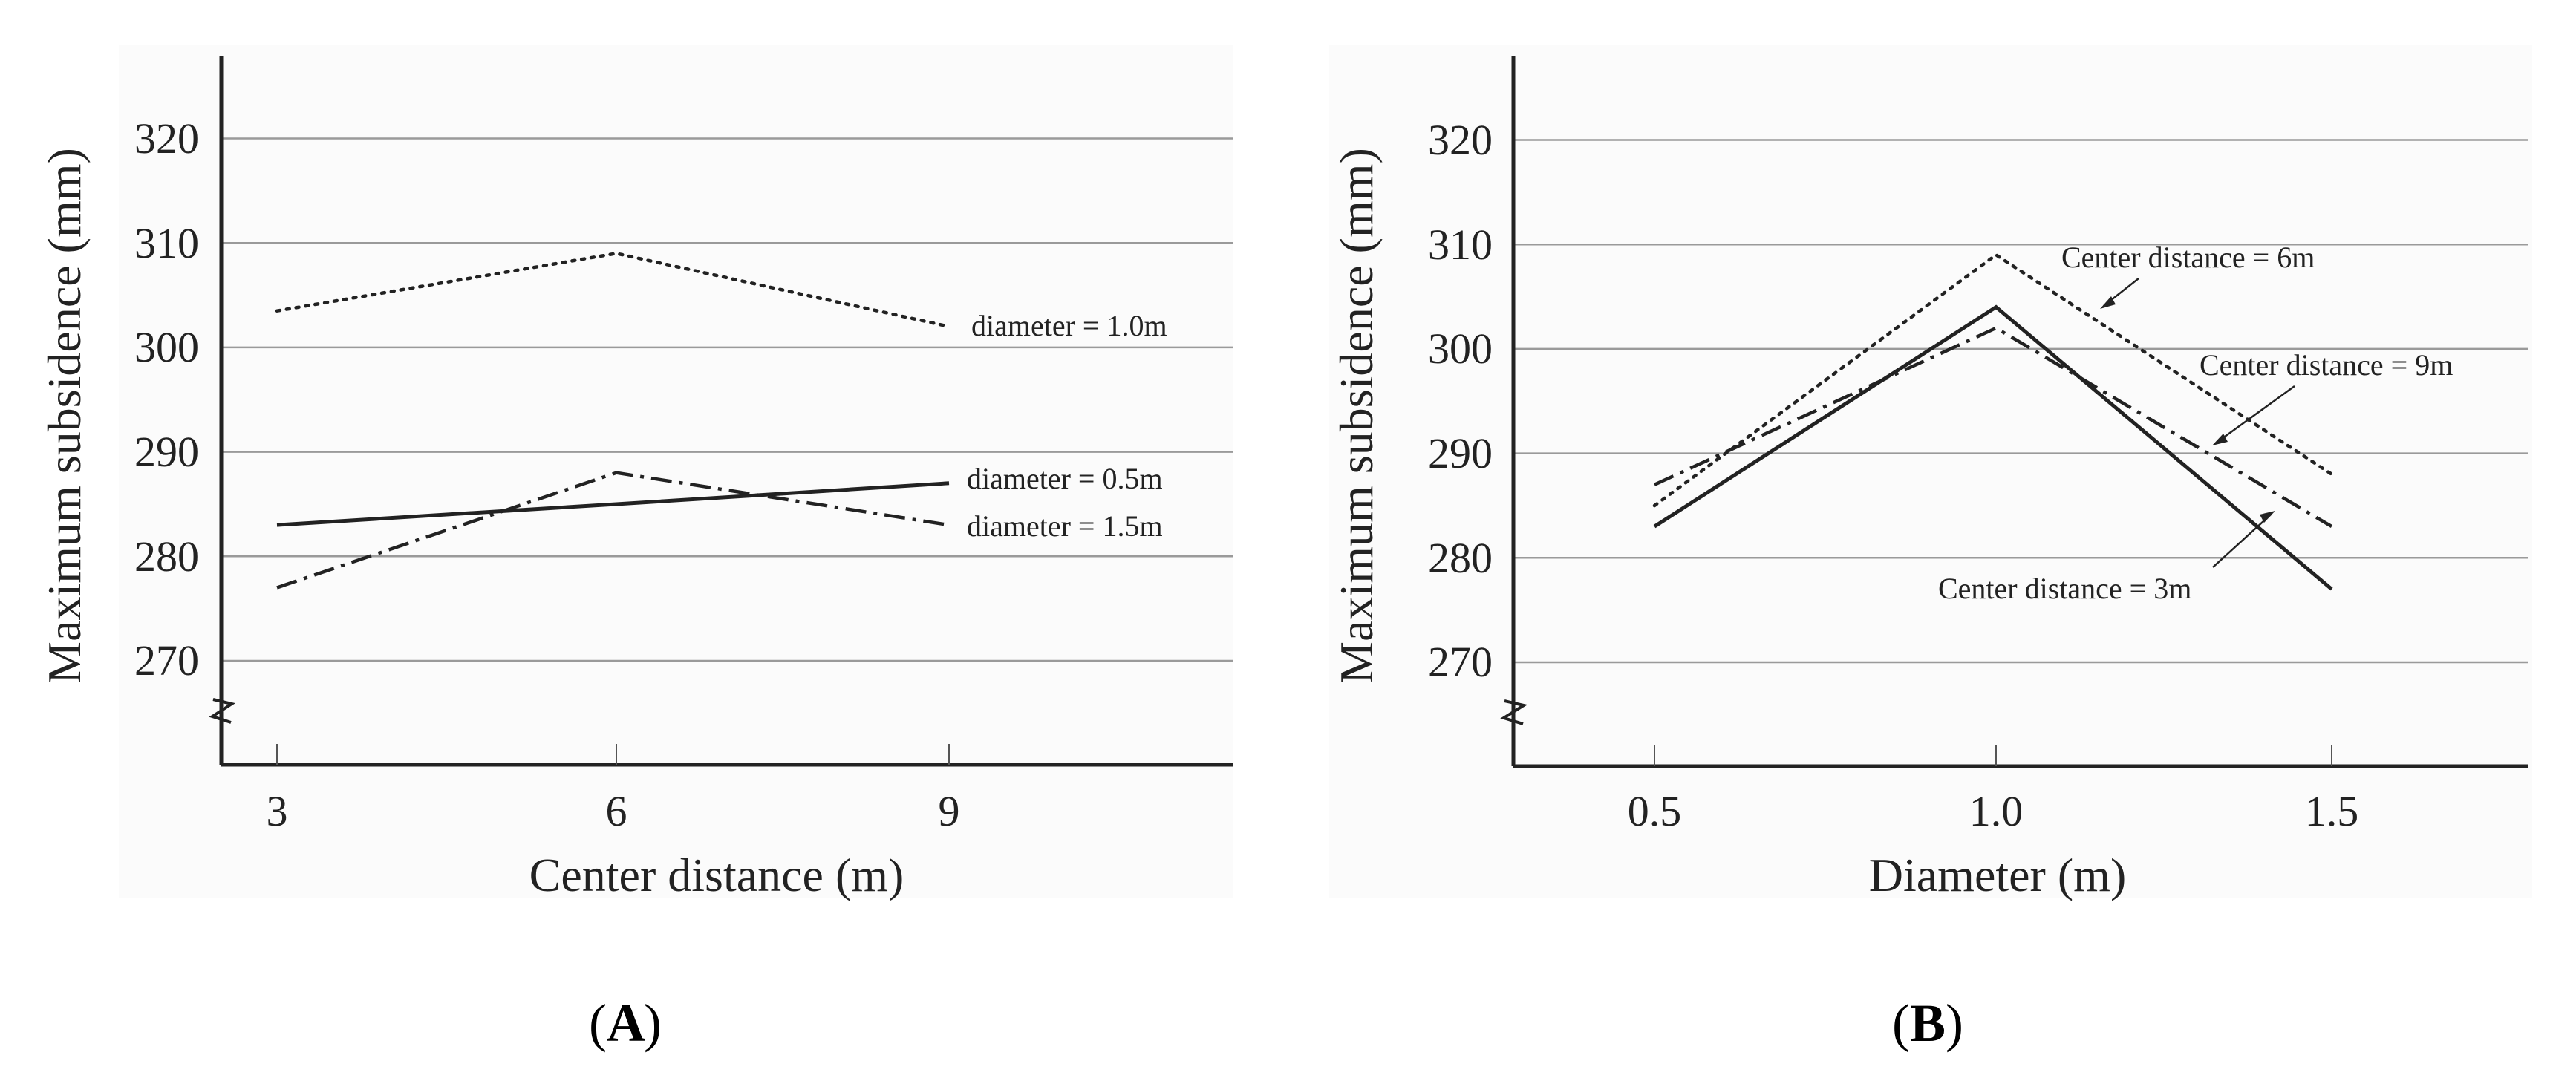 Image resolution: width=2576 pixels, height=1084 pixels. Describe the element at coordinates (613, 421) in the screenshot. I see `panel-a-series` at that location.